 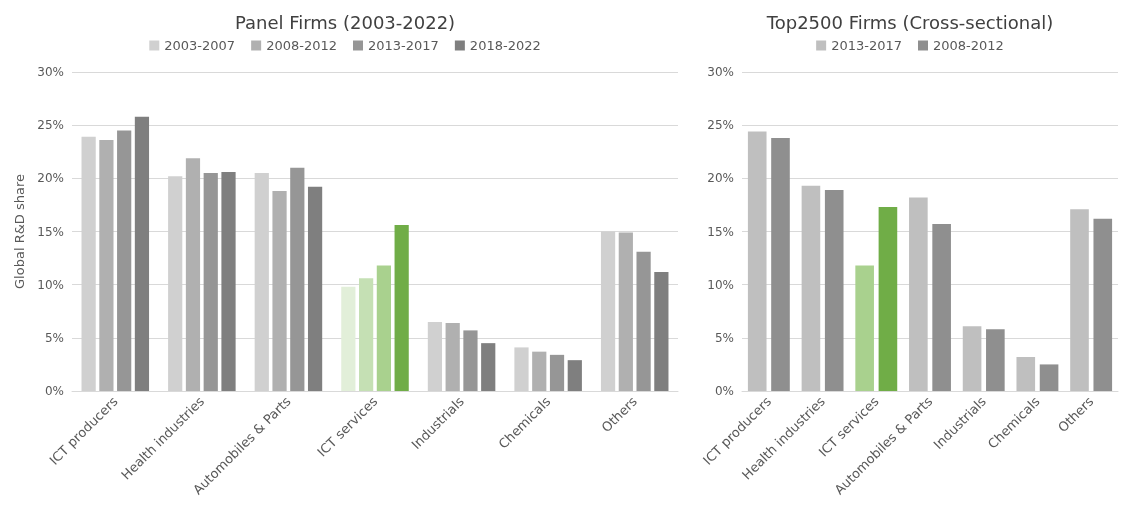 What do you see at coordinates (19, 231) in the screenshot?
I see `y-axis-title: Global R&D share` at bounding box center [19, 231].